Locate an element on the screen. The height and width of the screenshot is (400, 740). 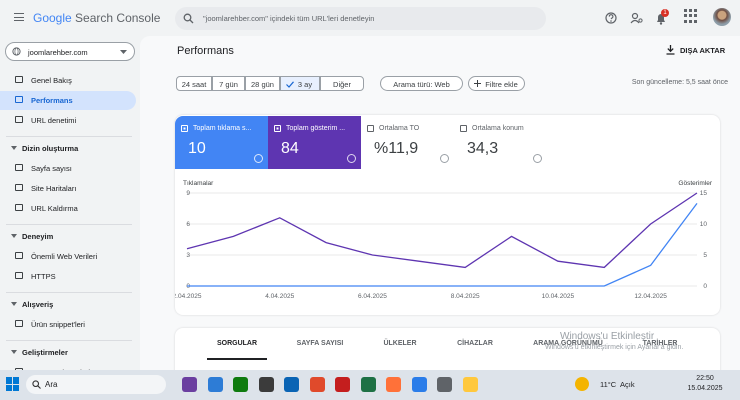
property-selector: joomlarehber.com is located at coordinates (70, 51).